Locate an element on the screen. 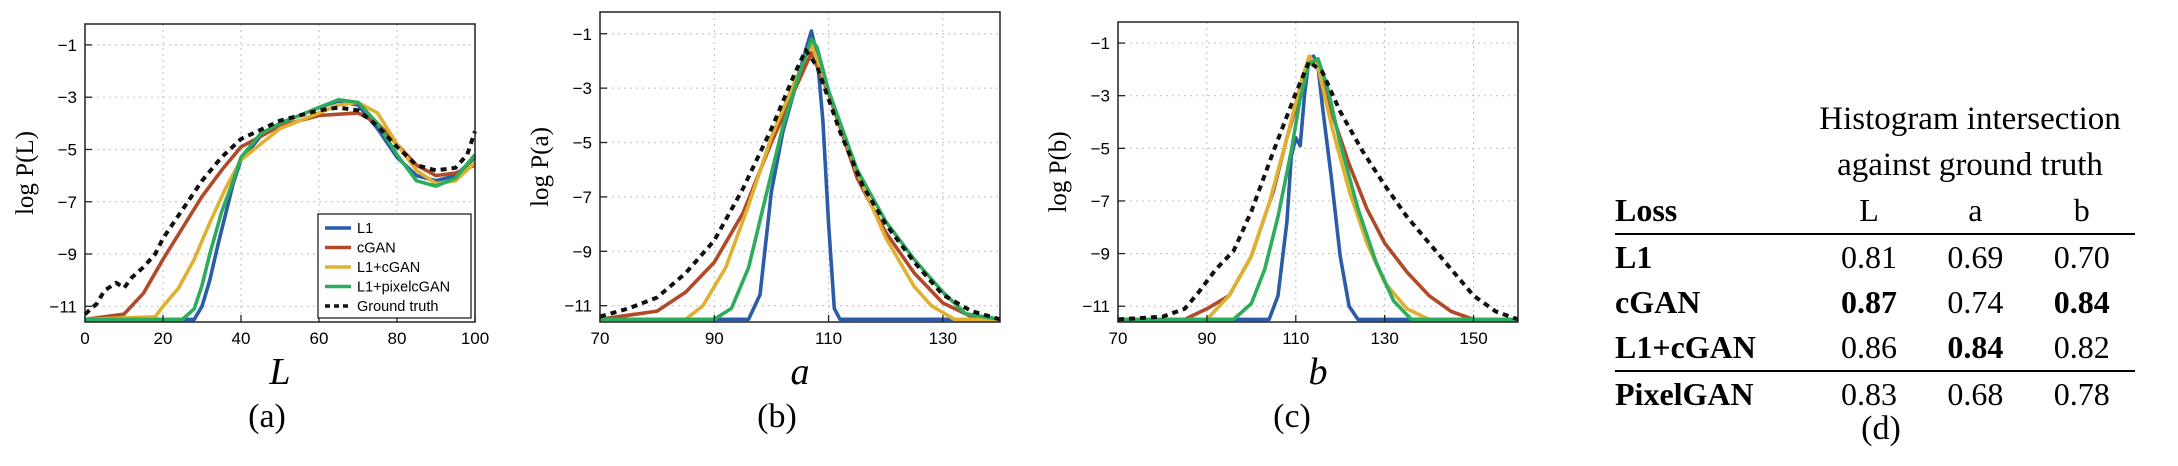 The width and height of the screenshot is (2178, 466). cell-b: 0.78 is located at coordinates (2081, 393).